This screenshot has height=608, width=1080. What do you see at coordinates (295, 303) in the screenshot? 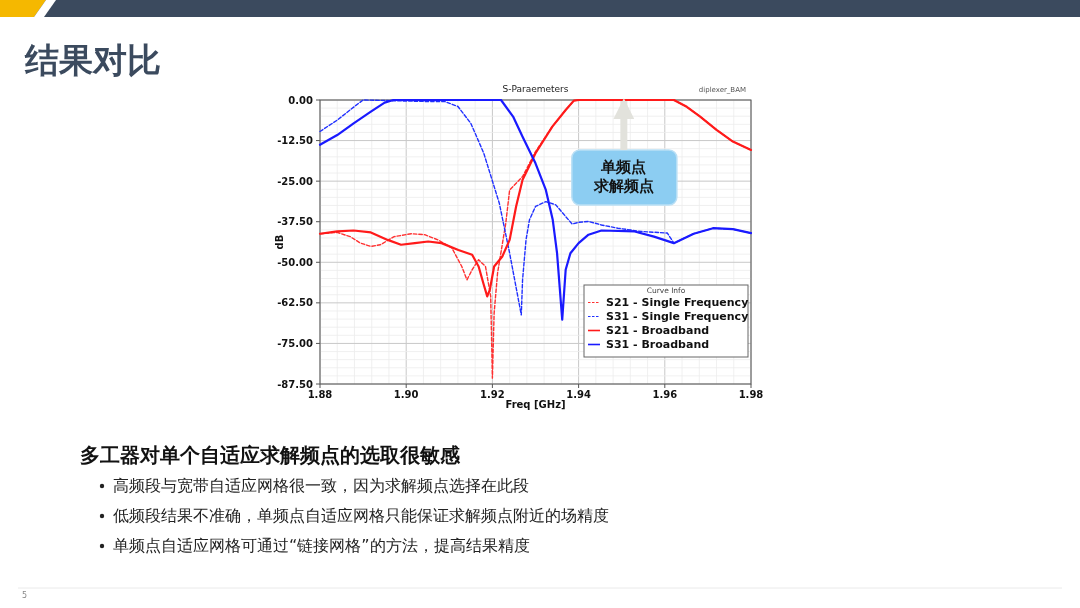
I see `y-tick-label: -62.50` at bounding box center [295, 303].